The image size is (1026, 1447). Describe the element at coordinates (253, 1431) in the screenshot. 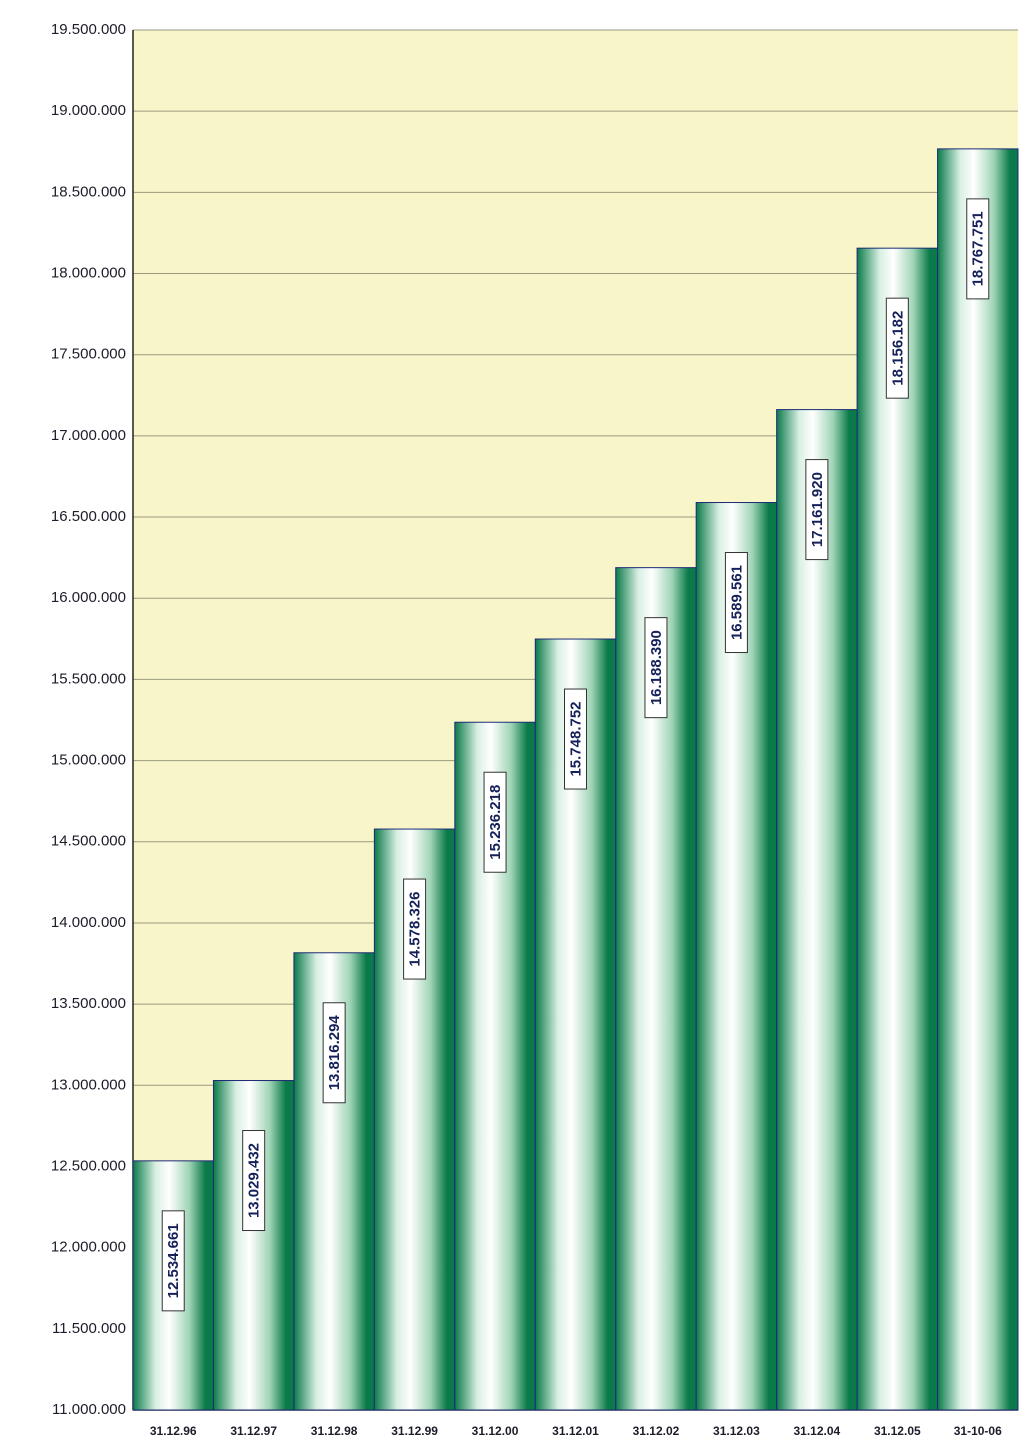

I see `x-tick-label: 31.12.97` at that location.